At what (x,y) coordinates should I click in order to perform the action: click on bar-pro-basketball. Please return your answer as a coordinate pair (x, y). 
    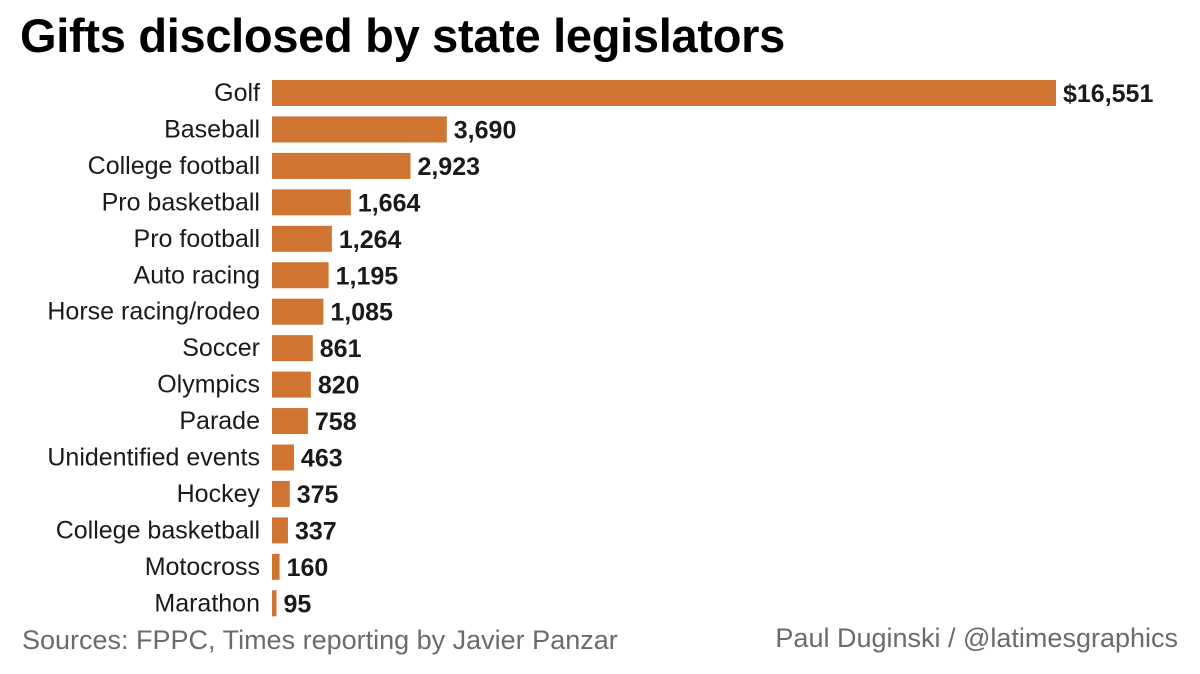
    Looking at the image, I should click on (311, 202).